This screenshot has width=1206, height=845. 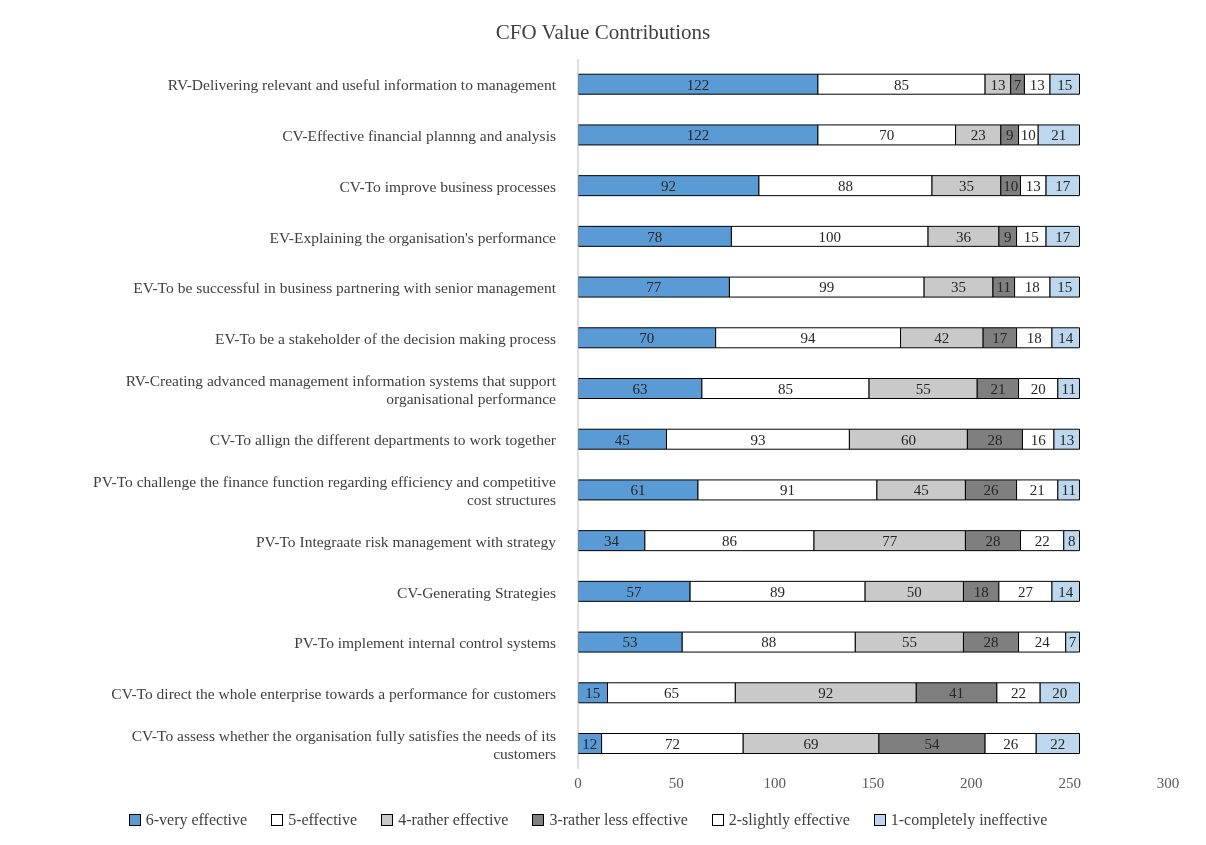 I want to click on data-label: 63, so click(x=640, y=388).